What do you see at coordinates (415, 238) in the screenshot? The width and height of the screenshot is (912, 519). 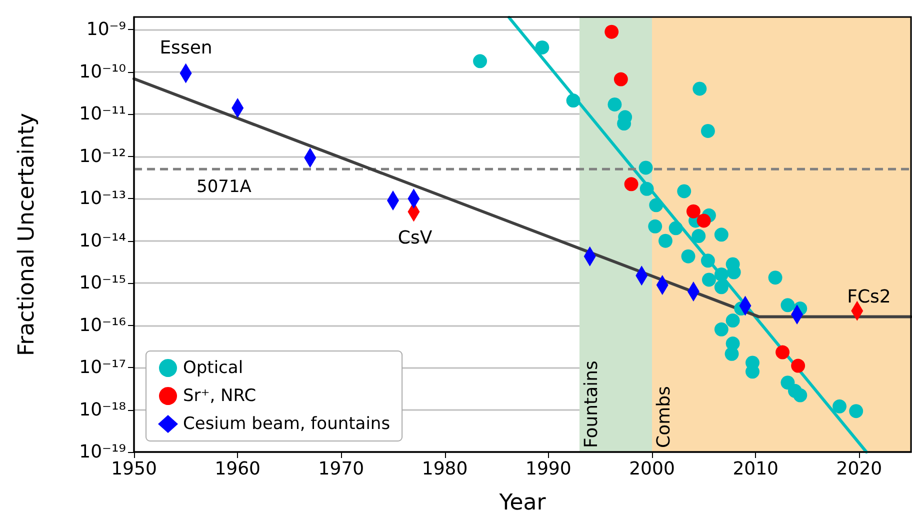 I see `annotation: CsV` at bounding box center [415, 238].